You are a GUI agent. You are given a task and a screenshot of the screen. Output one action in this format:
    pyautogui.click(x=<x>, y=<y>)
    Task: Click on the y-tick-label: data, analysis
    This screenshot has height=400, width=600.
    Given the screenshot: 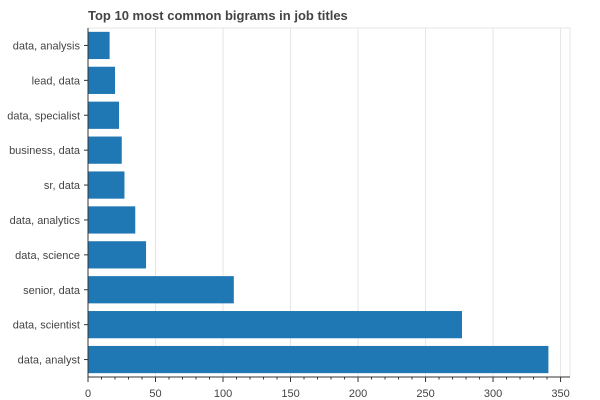 What is the action you would take?
    pyautogui.click(x=47, y=46)
    